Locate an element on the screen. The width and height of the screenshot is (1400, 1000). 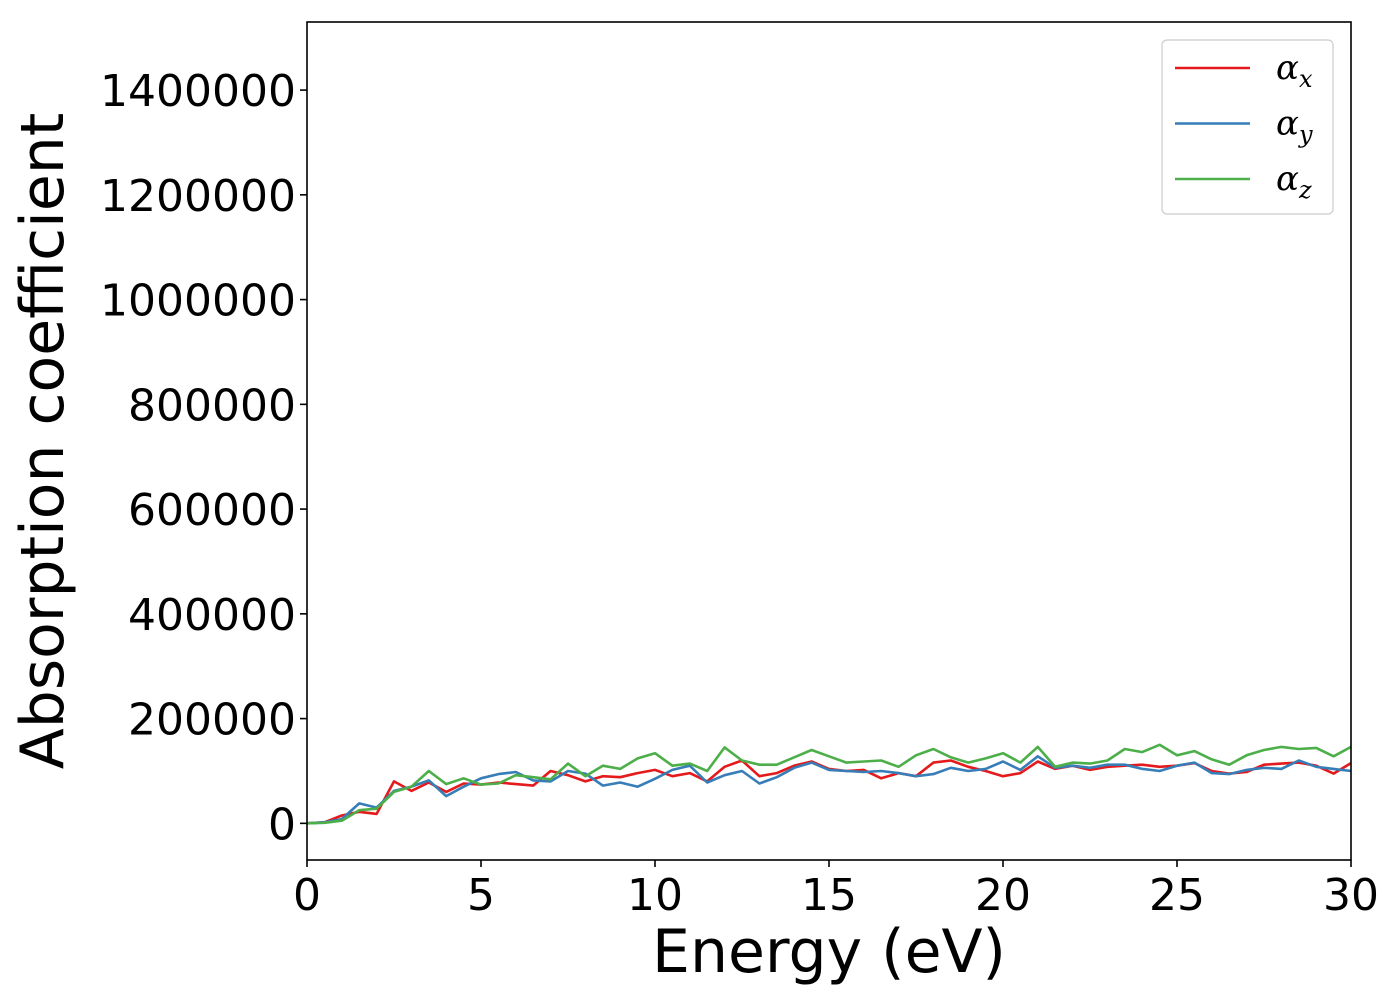
y-tick-label: 1200000 is located at coordinates (198, 196).